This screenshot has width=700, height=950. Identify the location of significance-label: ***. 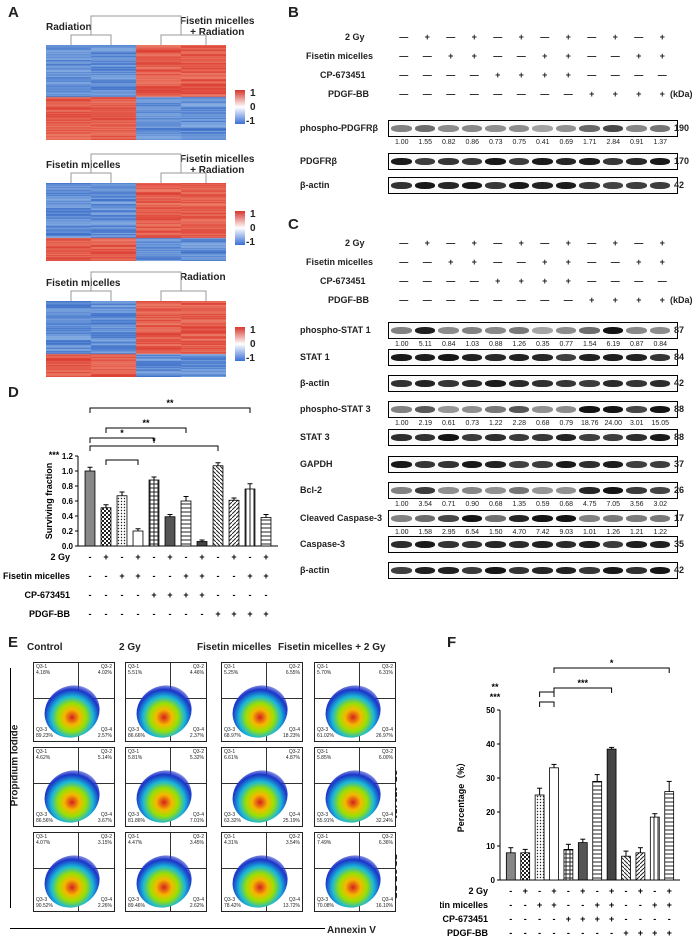
(583, 683).